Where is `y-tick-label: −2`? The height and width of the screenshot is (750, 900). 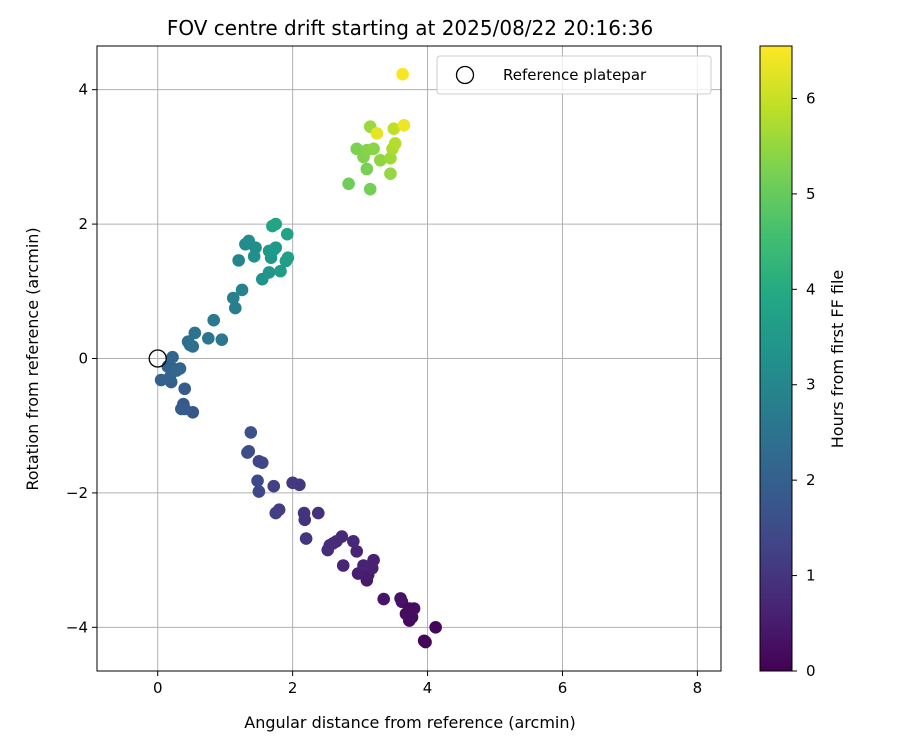
y-tick-label: −2 is located at coordinates (77, 493).